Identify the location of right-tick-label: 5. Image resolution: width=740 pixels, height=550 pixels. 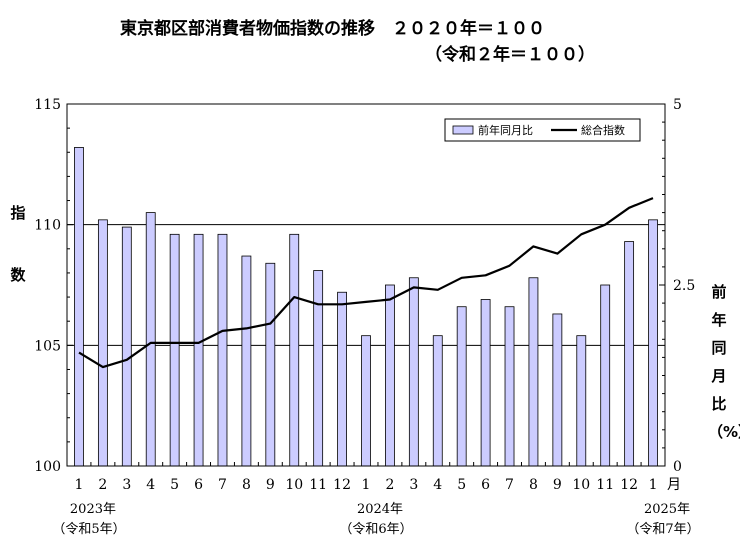
(677, 105).